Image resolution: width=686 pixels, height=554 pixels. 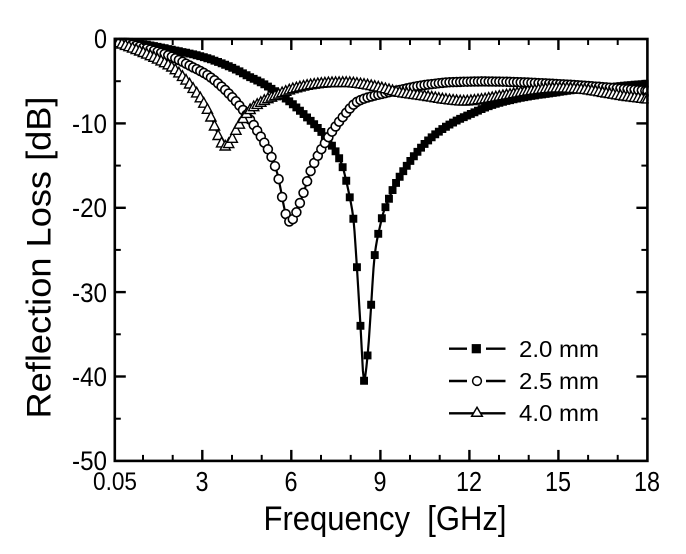 I want to click on svg-text: 15, so click(x=558, y=481).